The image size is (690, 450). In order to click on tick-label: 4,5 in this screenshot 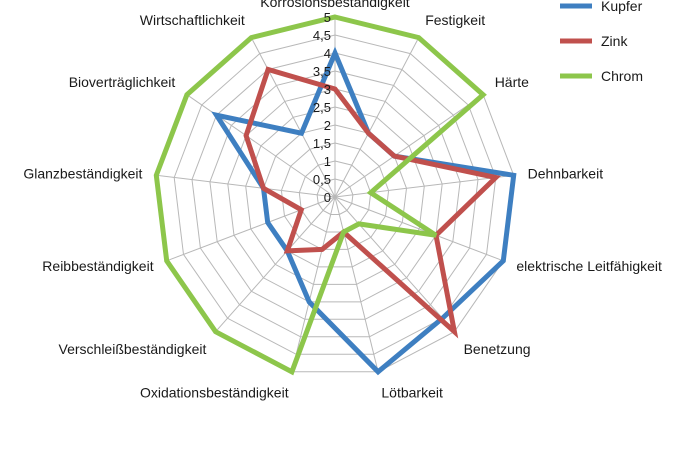, I will do `click(322, 35)`.